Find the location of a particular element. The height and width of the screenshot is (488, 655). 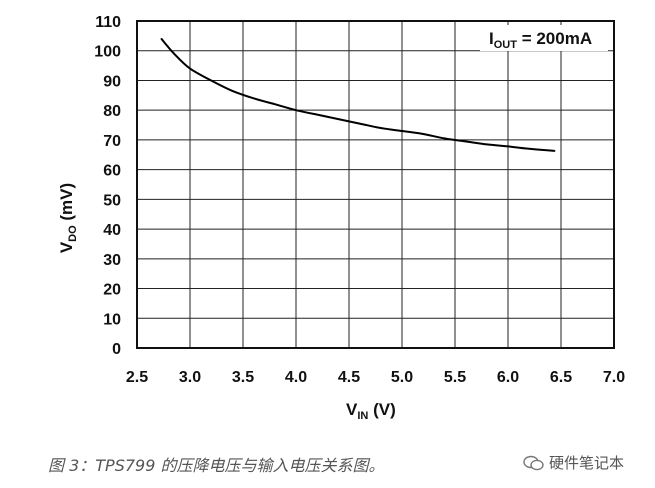

x-tick-label: 4.5 is located at coordinates (349, 377).